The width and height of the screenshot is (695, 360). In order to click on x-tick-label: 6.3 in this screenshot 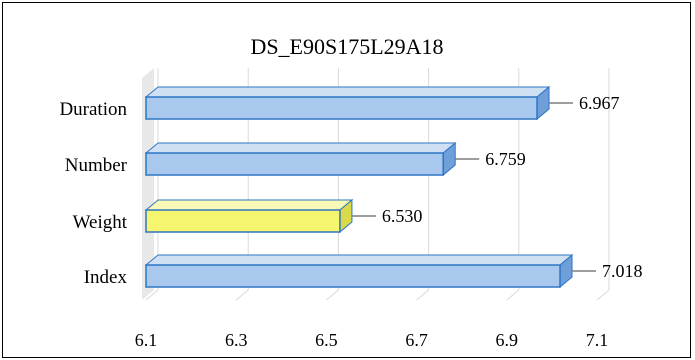, I will do `click(236, 340)`.